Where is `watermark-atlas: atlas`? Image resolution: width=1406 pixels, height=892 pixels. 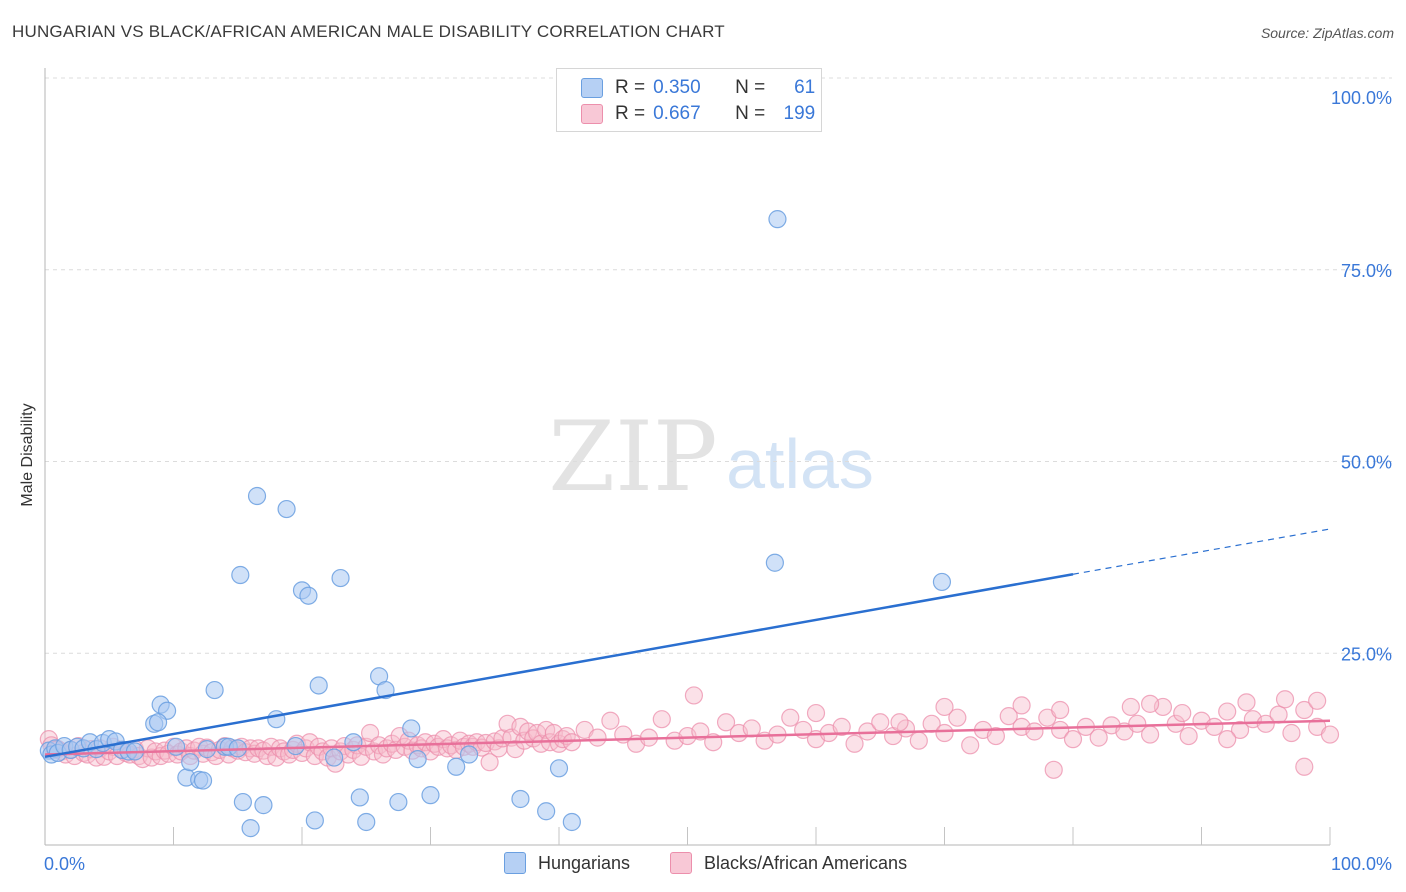 watermark-atlas: atlas is located at coordinates (800, 464).